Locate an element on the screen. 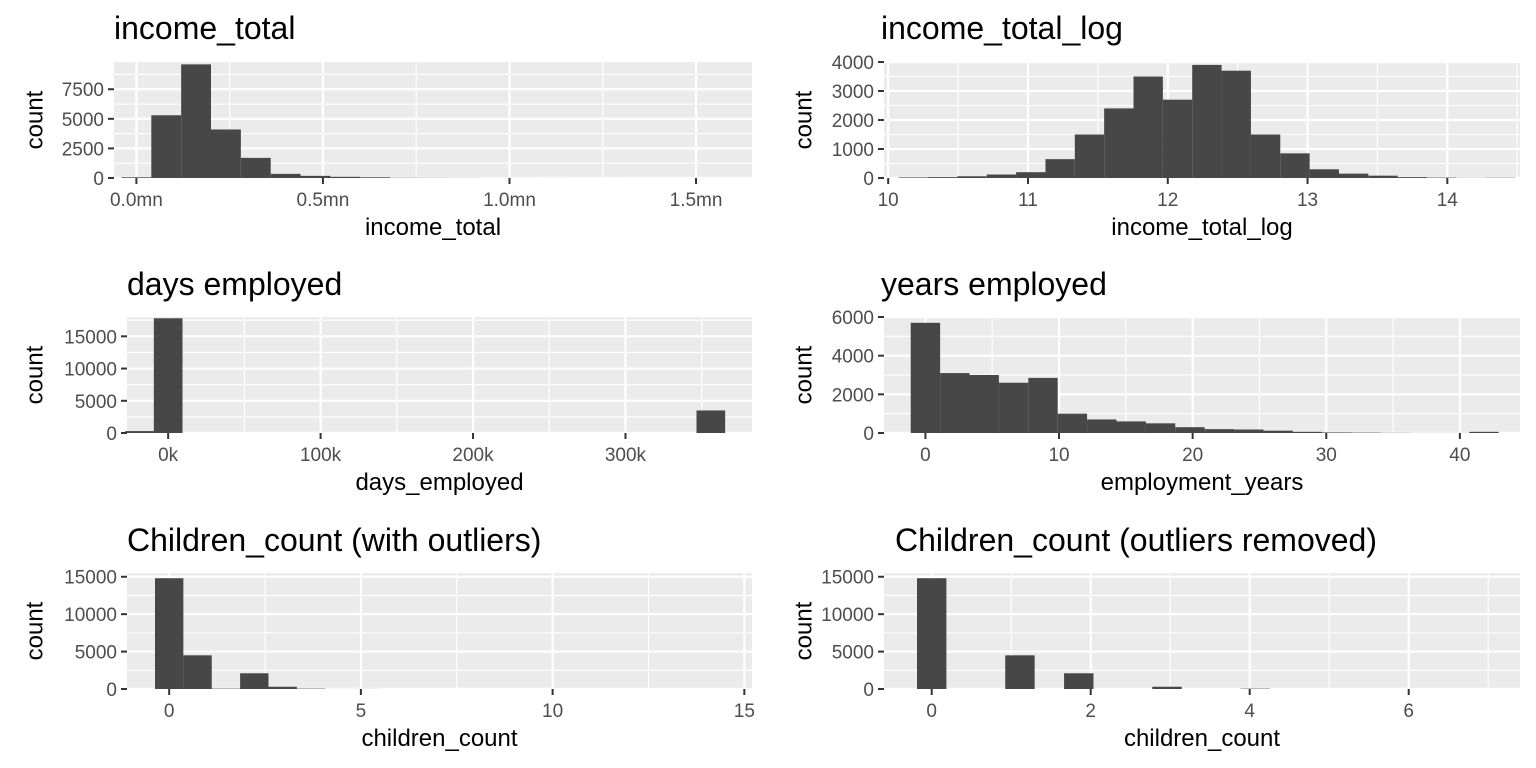 The height and width of the screenshot is (768, 1536). y-tick-label: 3000 is located at coordinates (853, 92).